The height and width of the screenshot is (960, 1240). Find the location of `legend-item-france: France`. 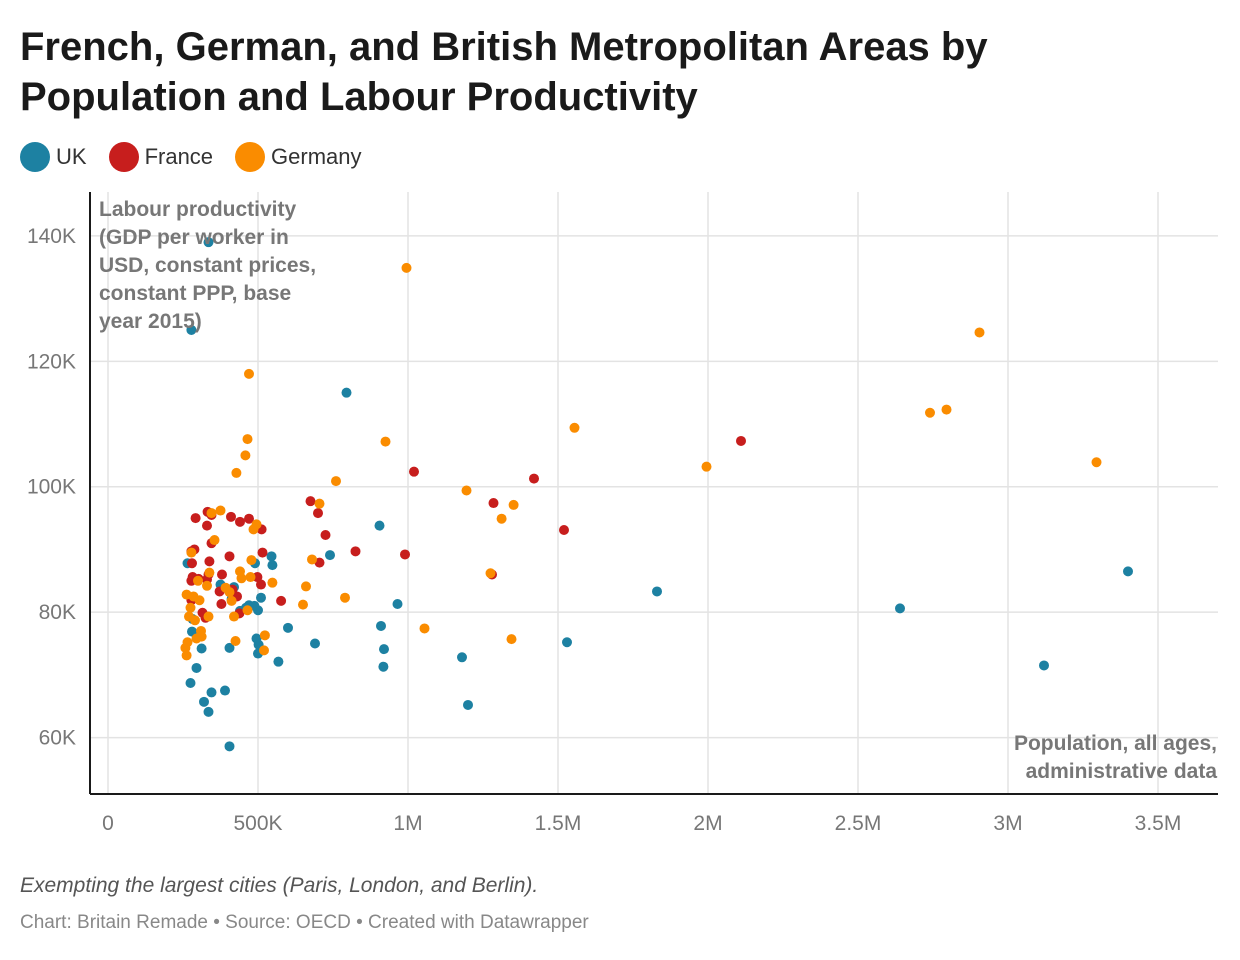

legend-item-france: France is located at coordinates (160, 157).